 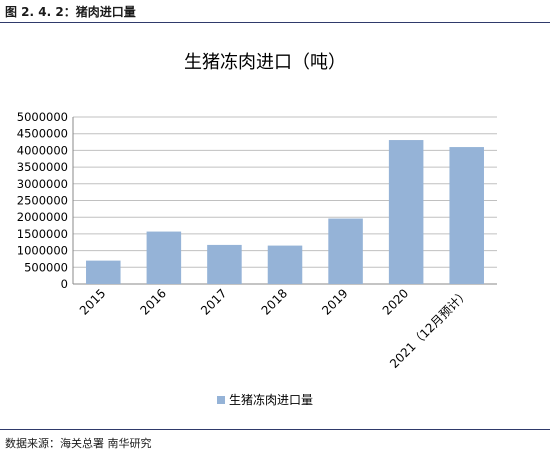 I want to click on chart-title: 生猪冻肉进口（吨）, so click(x=265, y=62).